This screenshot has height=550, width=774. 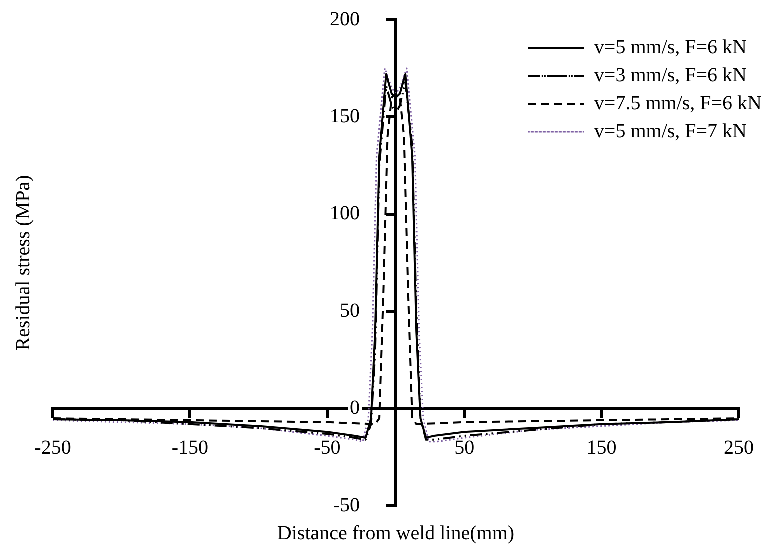 What do you see at coordinates (345, 213) in the screenshot?
I see `y-tick-label: 100` at bounding box center [345, 213].